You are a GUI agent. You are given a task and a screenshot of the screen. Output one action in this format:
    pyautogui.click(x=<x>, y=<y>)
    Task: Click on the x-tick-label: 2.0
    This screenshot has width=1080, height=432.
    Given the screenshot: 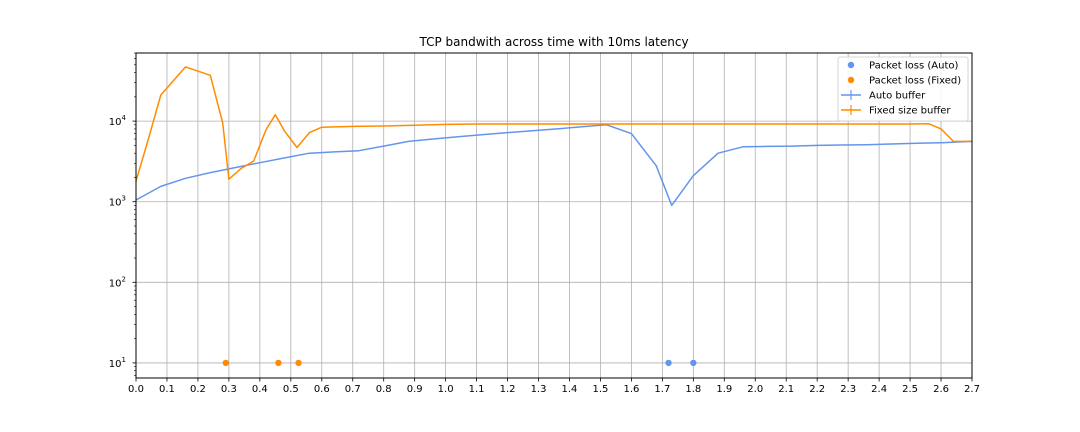 What is the action you would take?
    pyautogui.click(x=755, y=389)
    